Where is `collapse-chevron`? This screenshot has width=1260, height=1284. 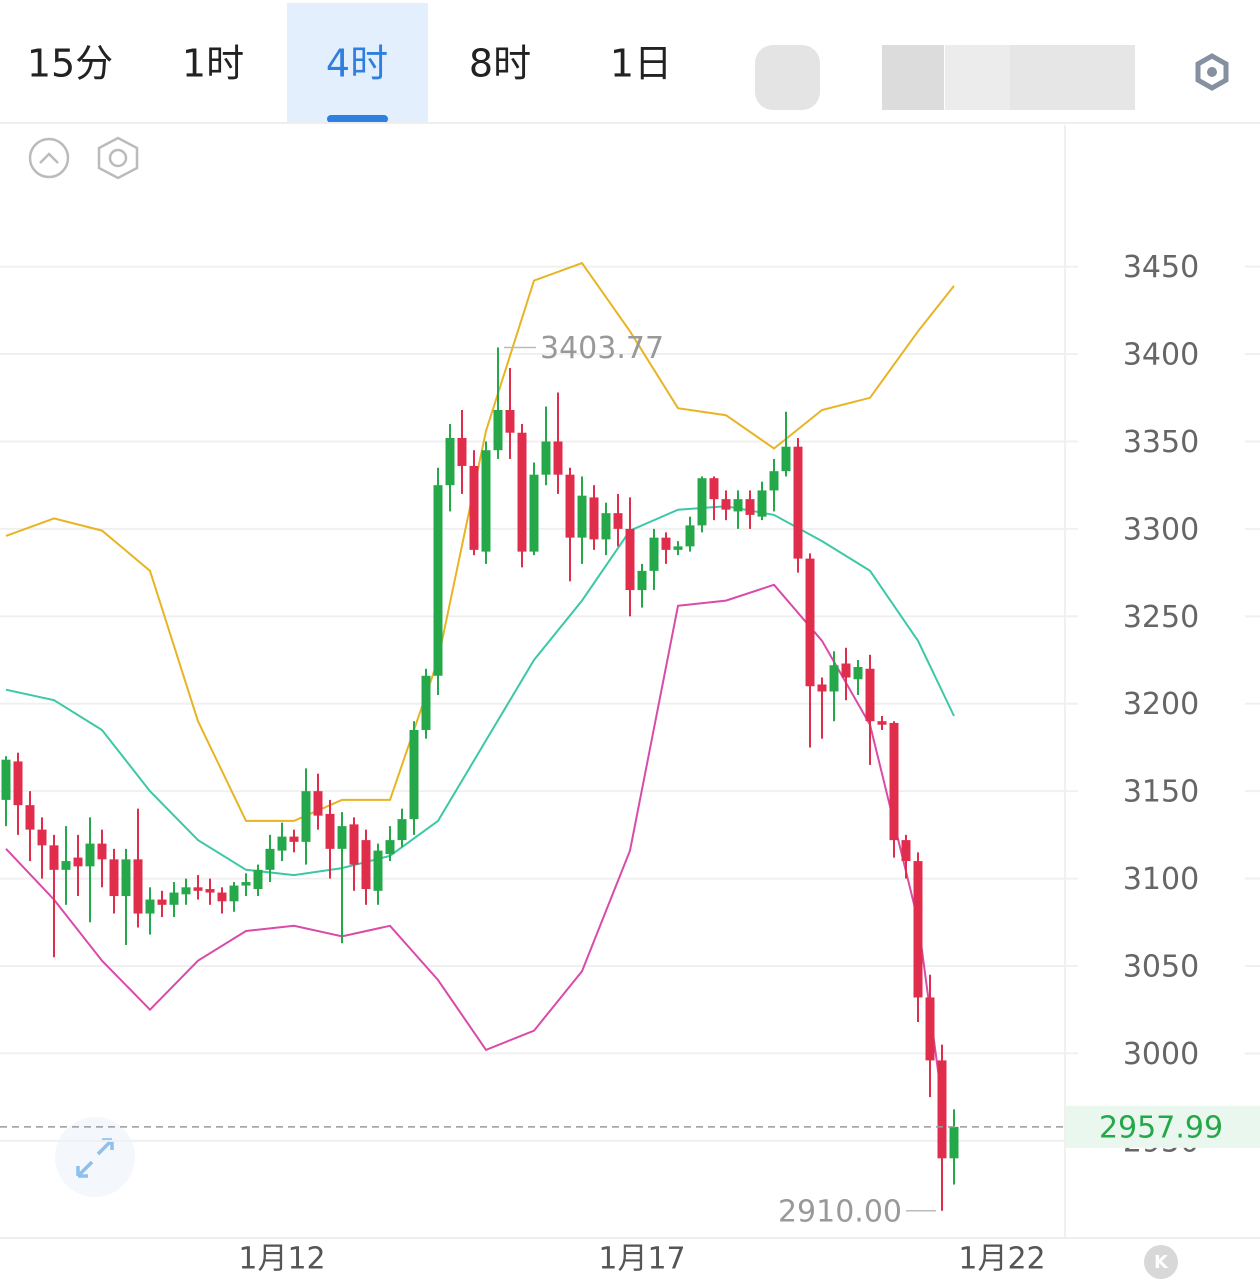
collapse-chevron is located at coordinates (49, 158).